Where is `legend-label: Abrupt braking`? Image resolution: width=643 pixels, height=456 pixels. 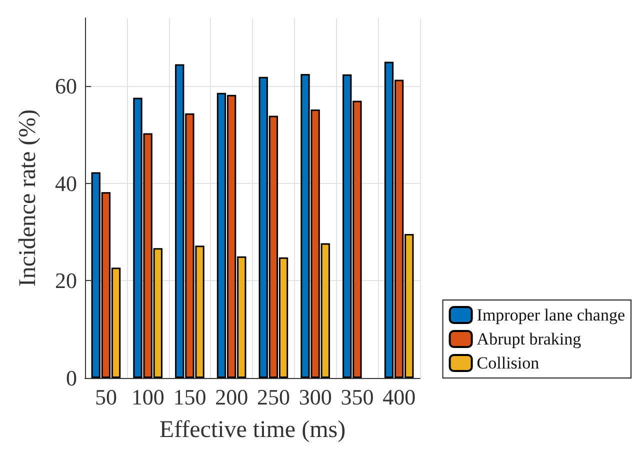 legend-label: Abrupt braking is located at coordinates (529, 339).